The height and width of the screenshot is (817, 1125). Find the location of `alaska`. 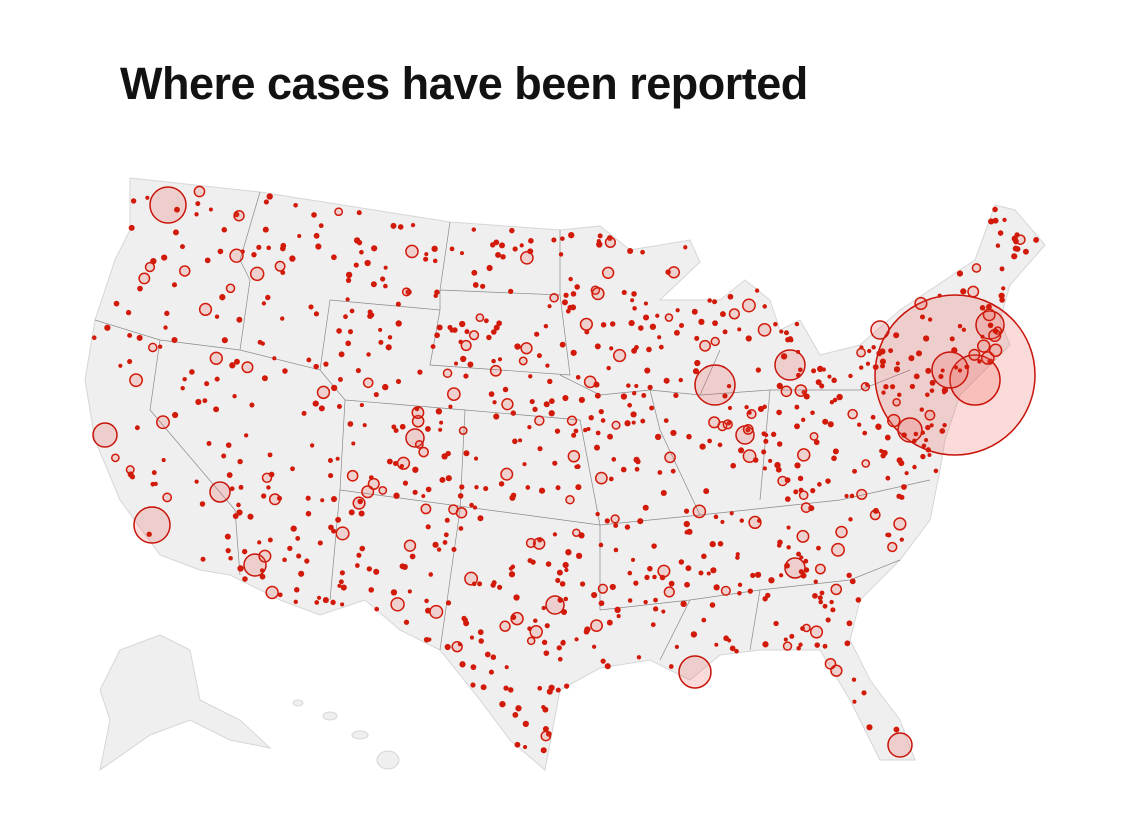

alaska is located at coordinates (185, 703).